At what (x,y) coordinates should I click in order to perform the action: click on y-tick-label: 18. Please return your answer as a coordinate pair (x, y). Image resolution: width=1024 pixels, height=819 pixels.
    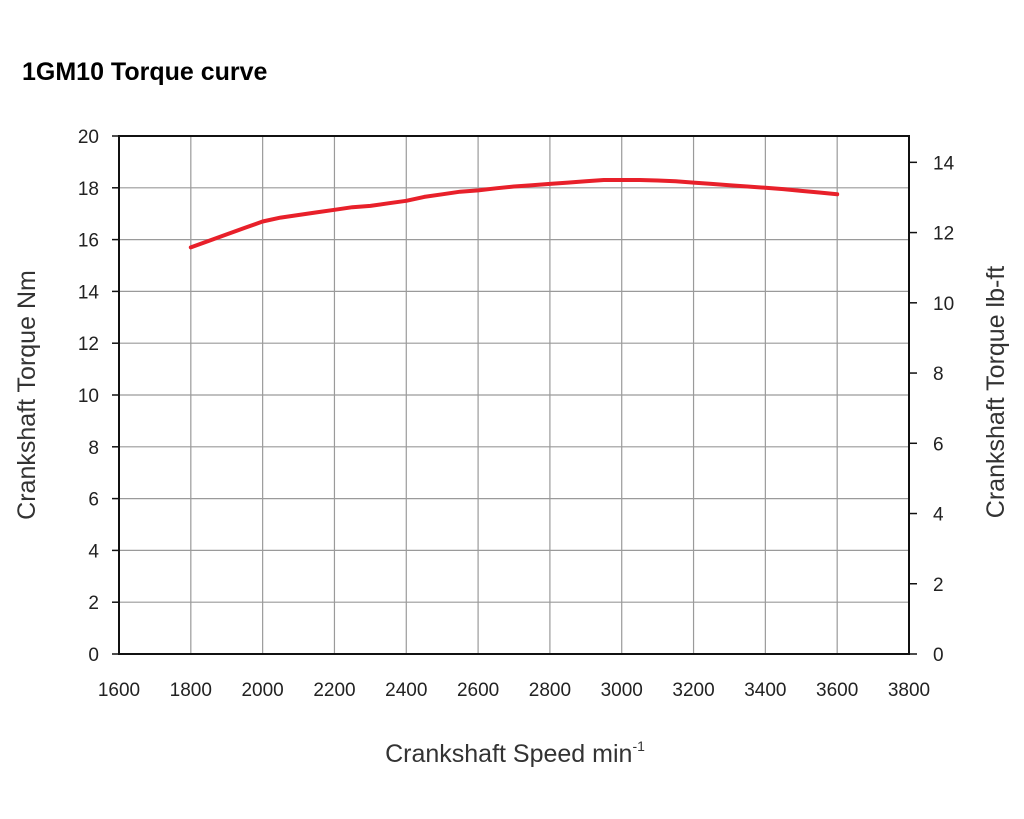
    Looking at the image, I should click on (88, 189).